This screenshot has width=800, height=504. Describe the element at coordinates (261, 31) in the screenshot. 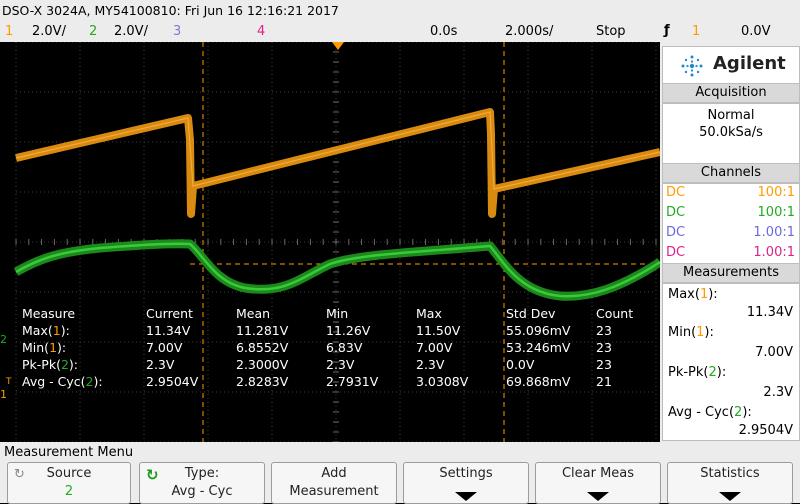

I see `ch4-number: 4` at that location.